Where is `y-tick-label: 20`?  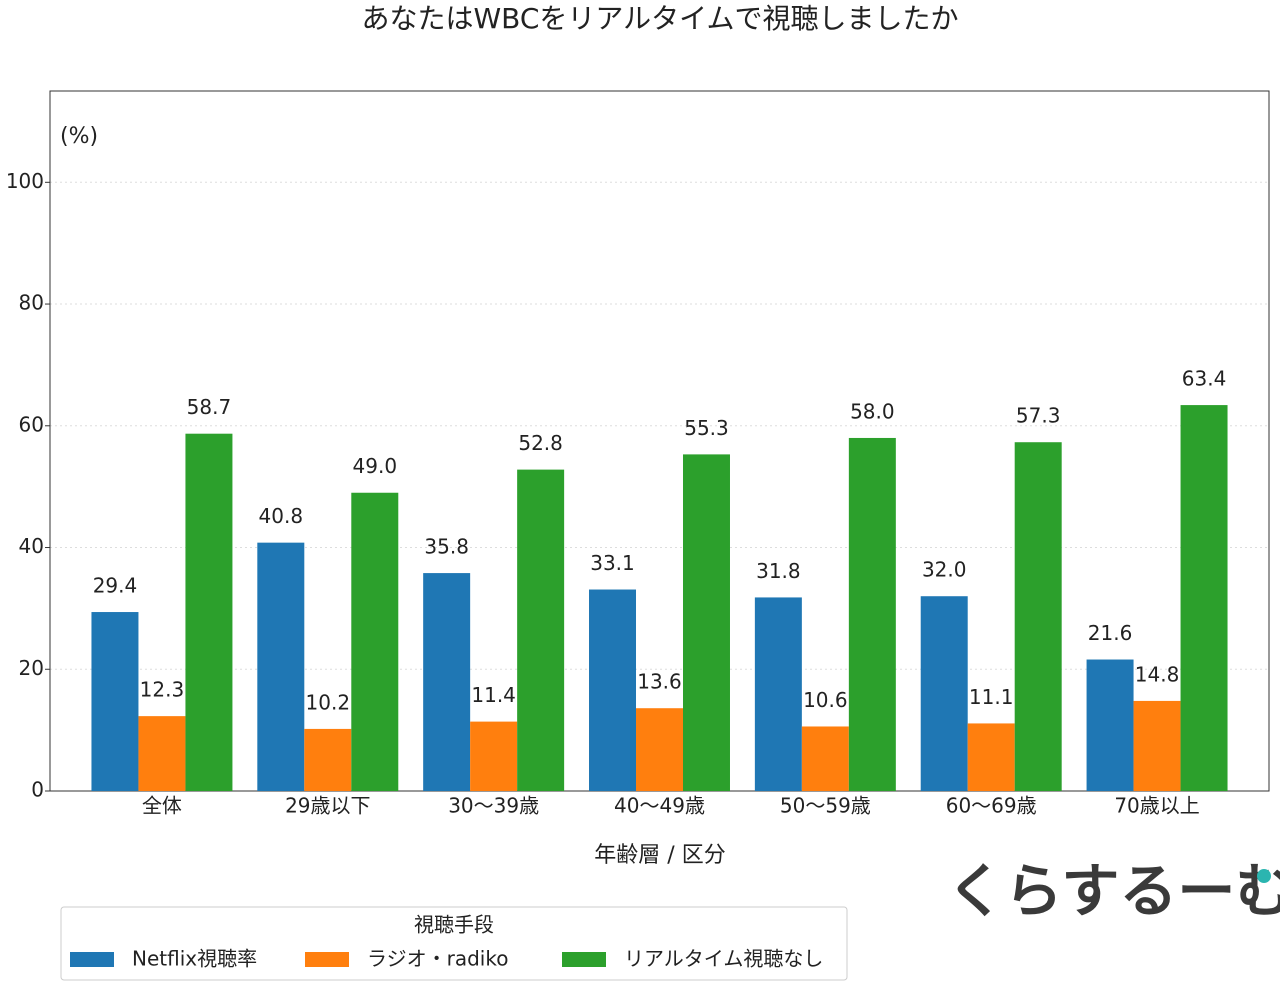
y-tick-label: 20 is located at coordinates (31, 668).